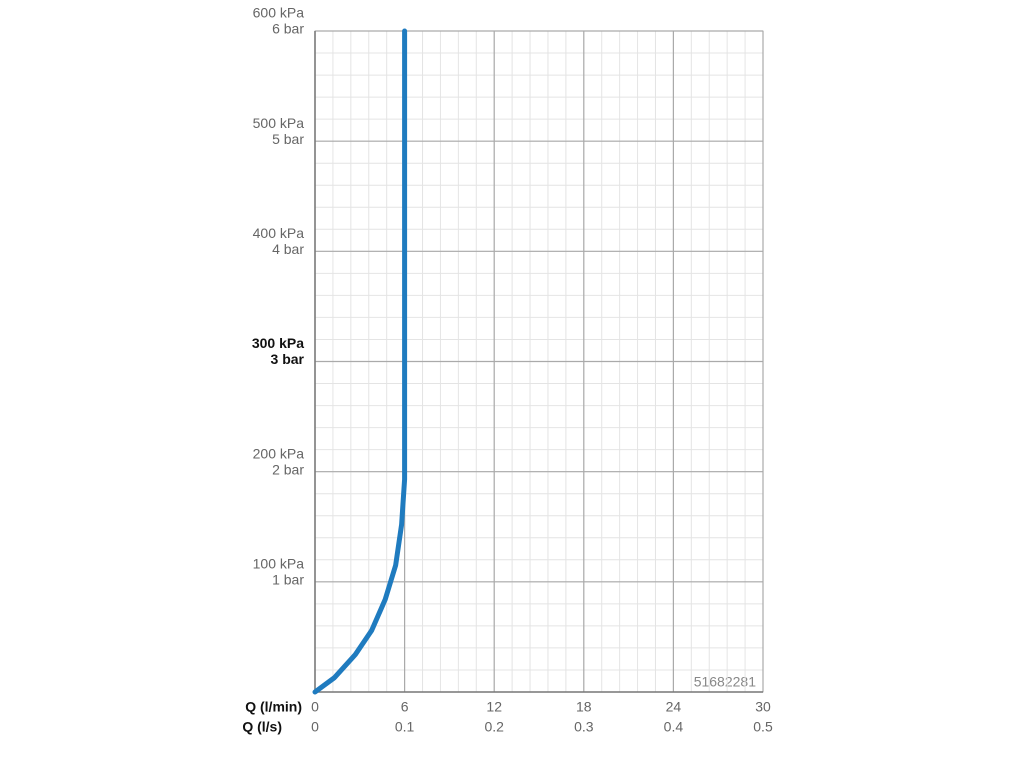 This screenshot has width=1024, height=768. Describe the element at coordinates (584, 707) in the screenshot. I see `x-tick-label: 18` at that location.